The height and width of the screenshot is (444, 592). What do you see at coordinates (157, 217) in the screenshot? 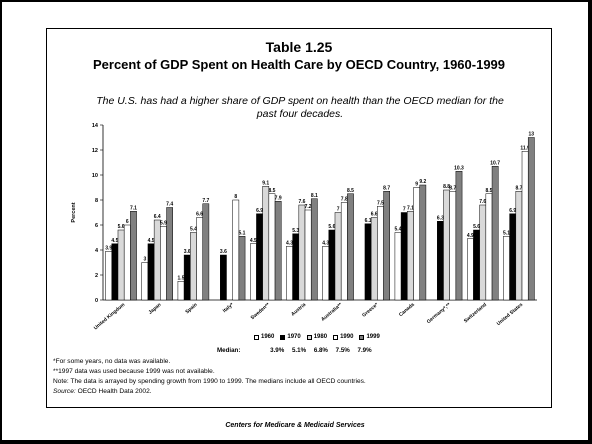
I see `data-label: 6.4` at bounding box center [157, 217].